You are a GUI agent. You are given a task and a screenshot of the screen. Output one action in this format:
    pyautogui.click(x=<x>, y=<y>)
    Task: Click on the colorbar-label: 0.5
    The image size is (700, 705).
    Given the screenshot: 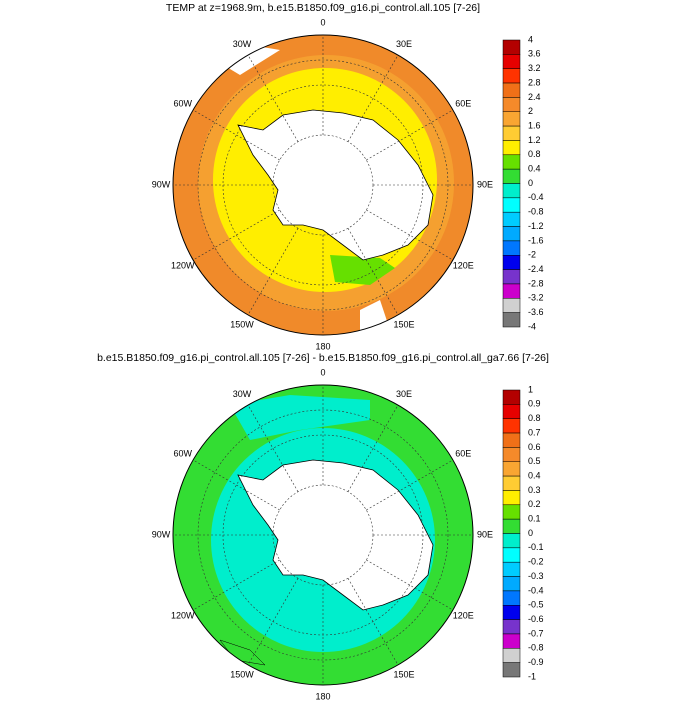 What is the action you would take?
    pyautogui.click(x=534, y=461)
    